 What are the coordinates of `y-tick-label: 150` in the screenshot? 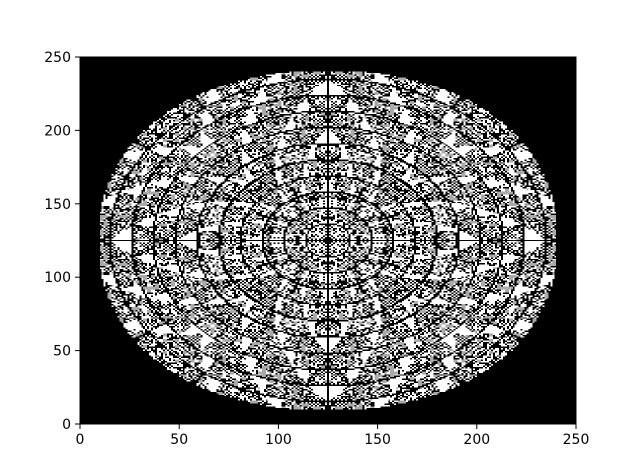 It's located at (57, 205).